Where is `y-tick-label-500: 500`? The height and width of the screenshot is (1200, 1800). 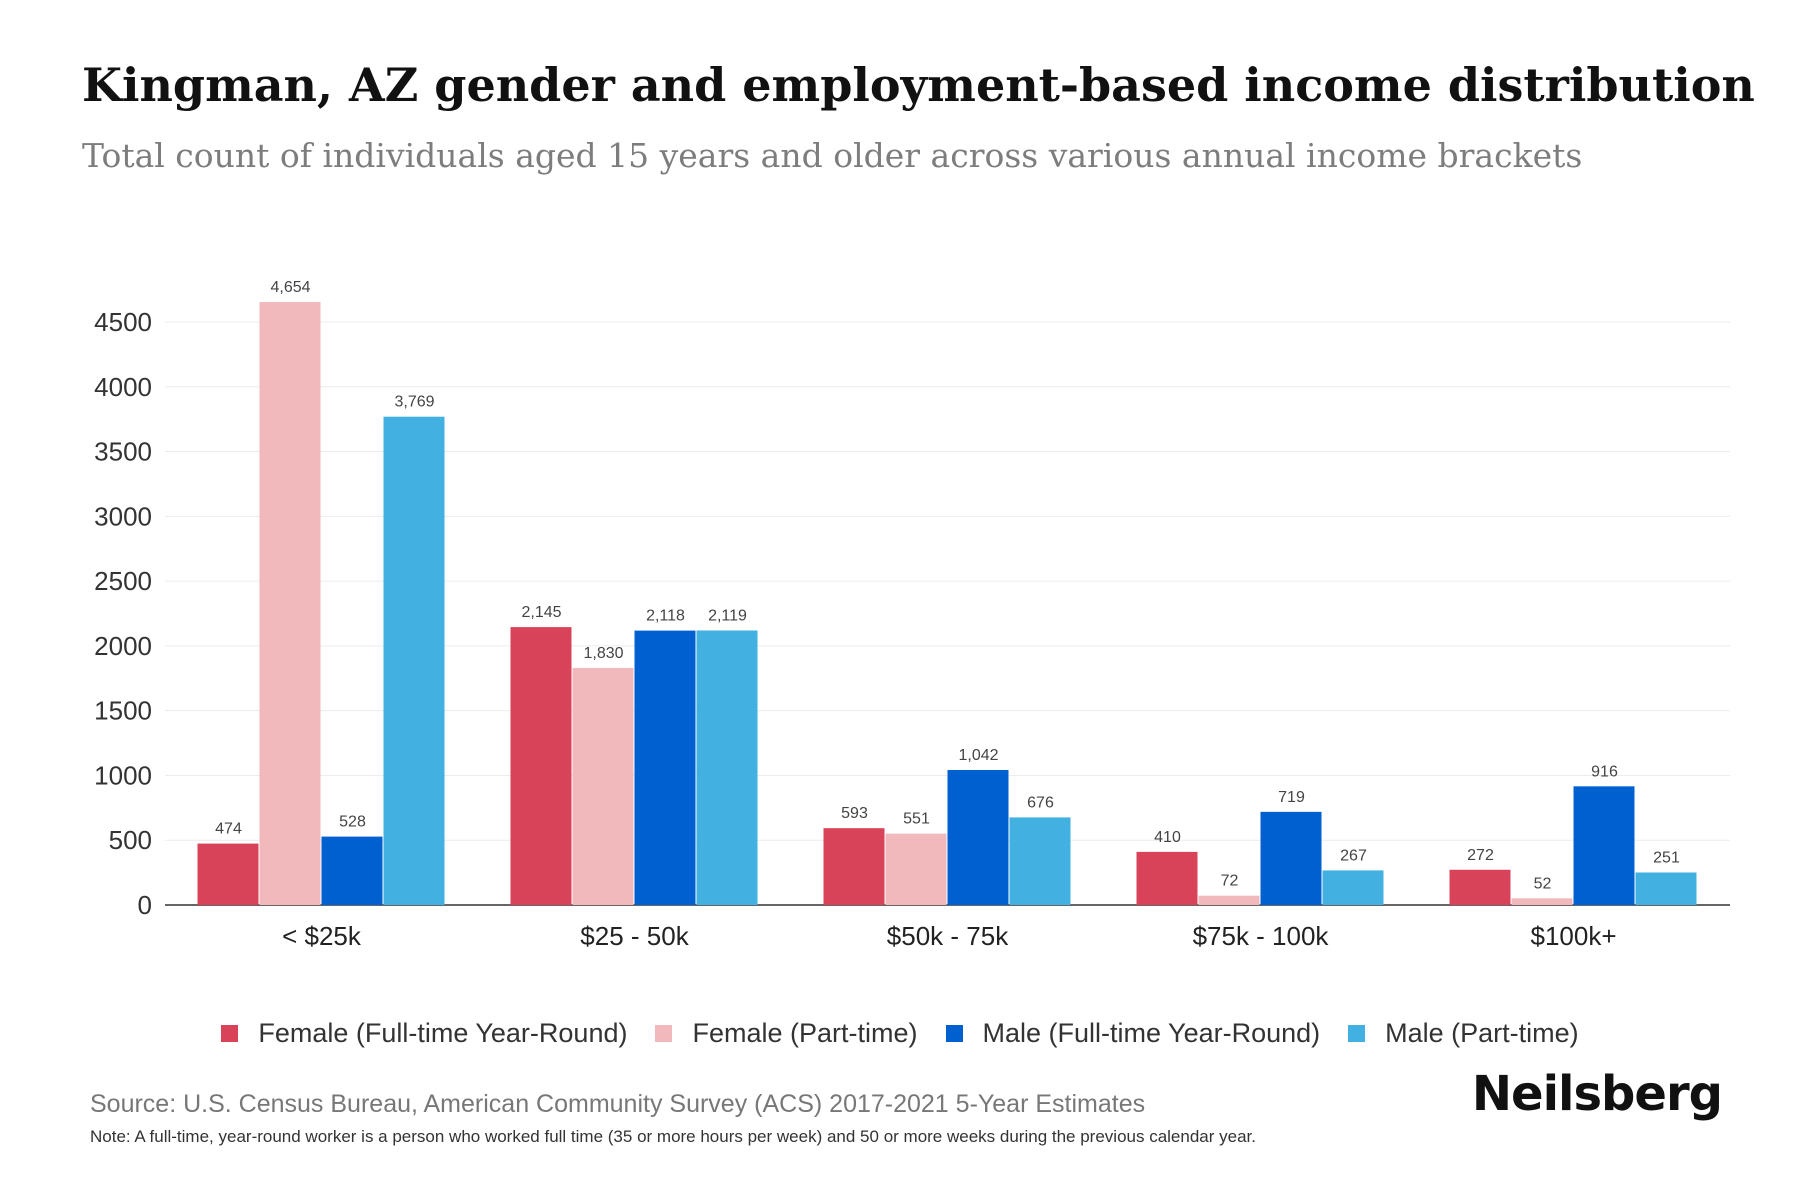 y-tick-label-500: 500 is located at coordinates (130, 840).